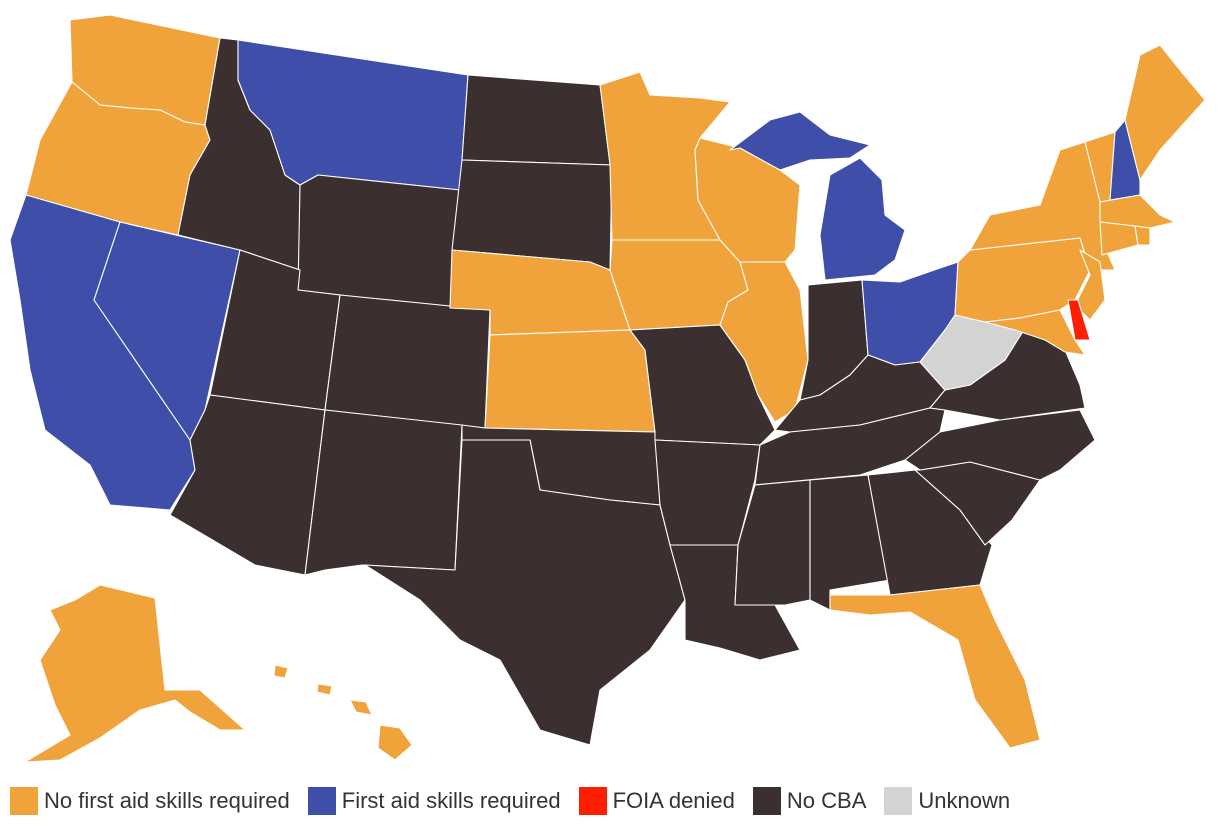 The image size is (1220, 830). What do you see at coordinates (1000, 445) in the screenshot?
I see `state-north-carolina` at bounding box center [1000, 445].